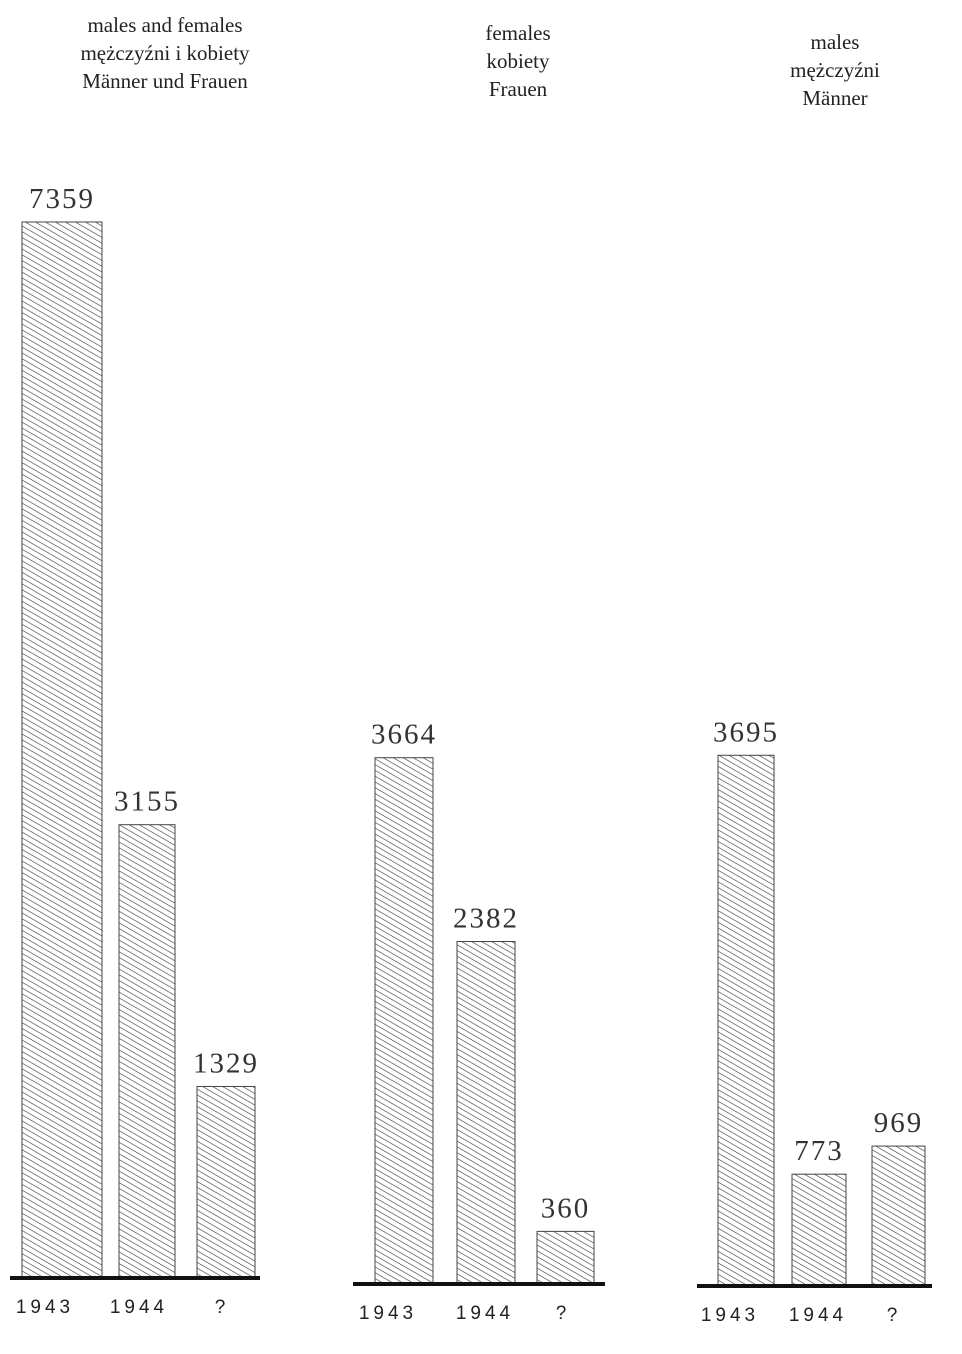  Describe the element at coordinates (517, 33) in the screenshot. I see `chart-title: females` at that location.